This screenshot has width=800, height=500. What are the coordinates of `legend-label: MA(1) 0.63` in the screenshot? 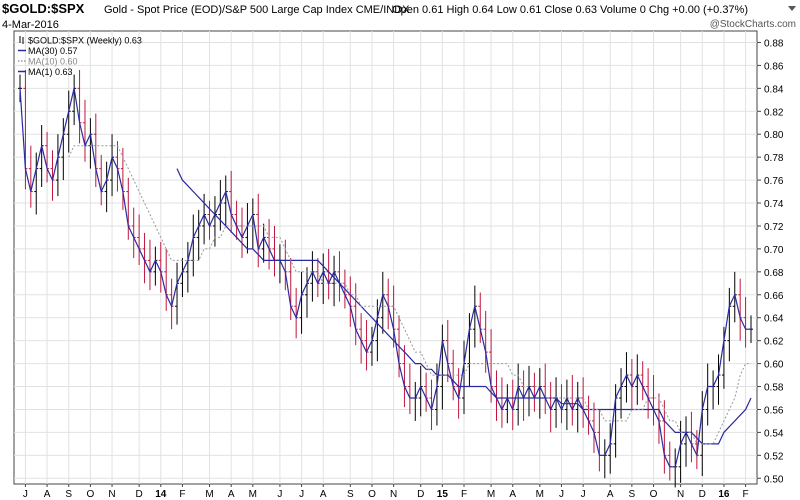 It's located at (50, 72).